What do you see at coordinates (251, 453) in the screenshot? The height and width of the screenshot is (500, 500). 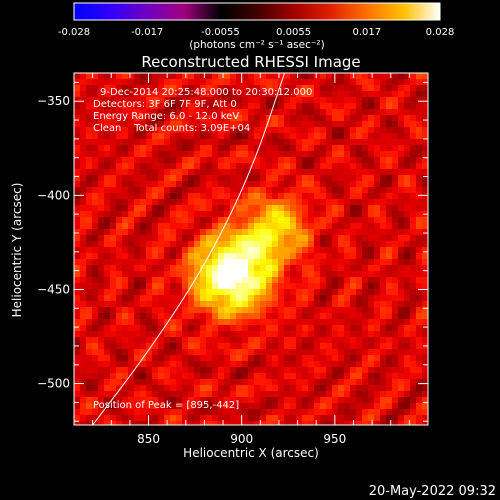 I see `x-axis-label: Heliocentric X (arcsec)` at bounding box center [251, 453].